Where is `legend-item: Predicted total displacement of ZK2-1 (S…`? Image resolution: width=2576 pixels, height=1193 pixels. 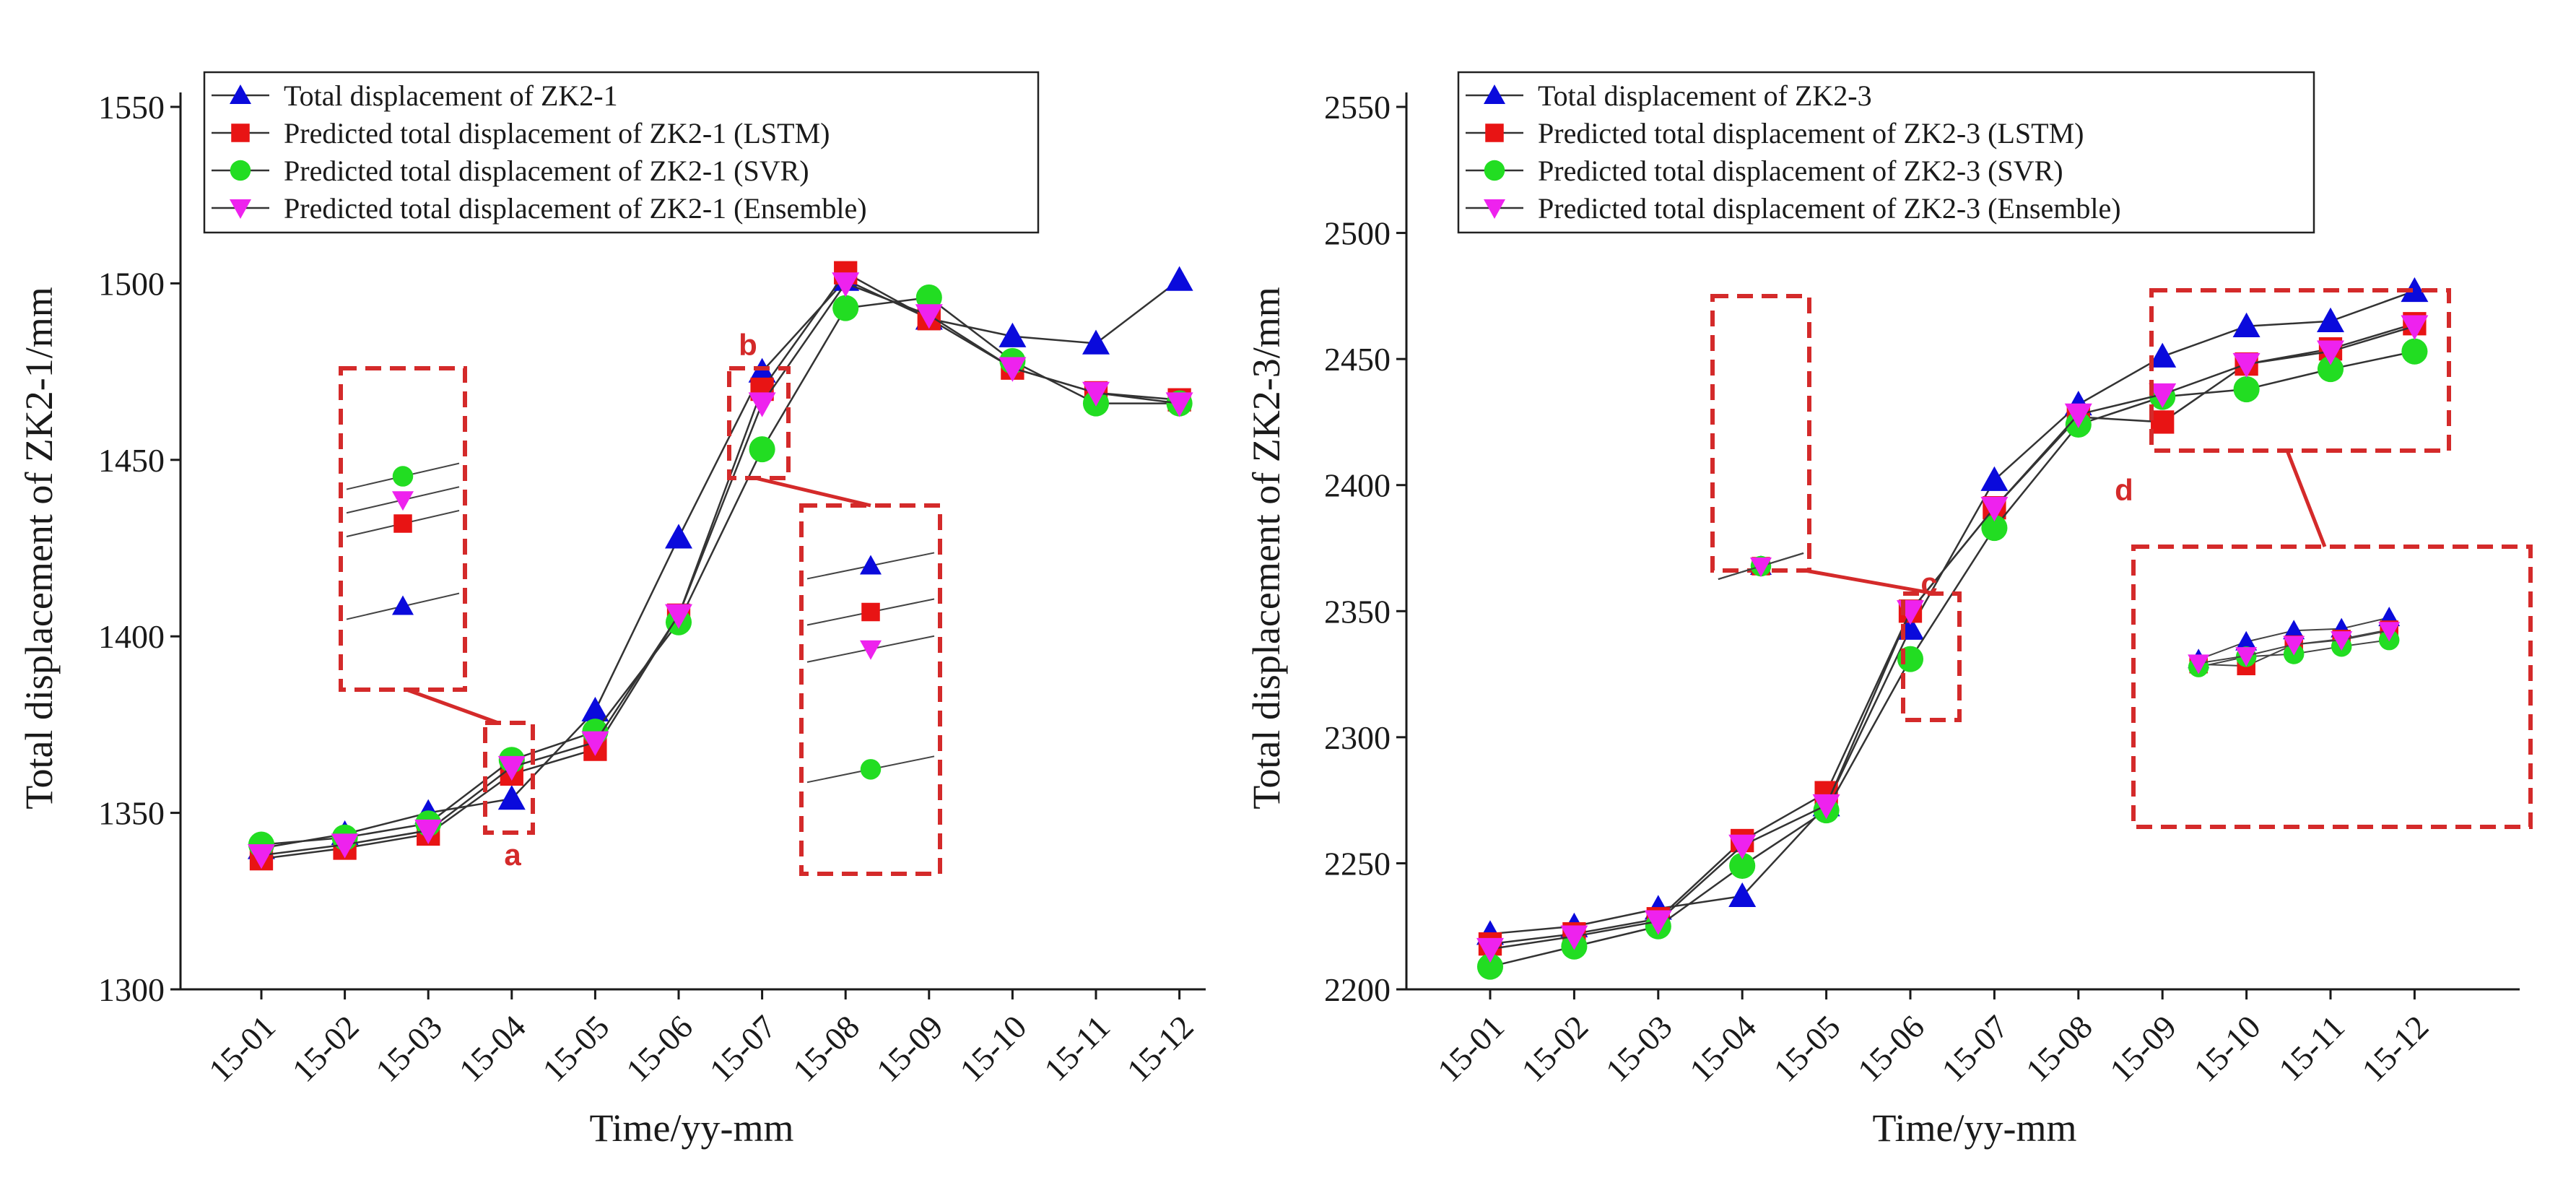 legend-item: Predicted total displacement of ZK2-1 (S… is located at coordinates (510, 171).